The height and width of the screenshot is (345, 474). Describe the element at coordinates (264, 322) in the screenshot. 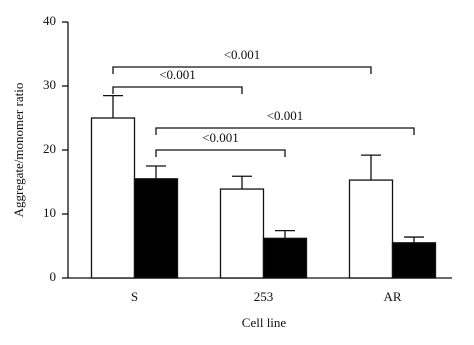

I see `x-axis-label: Cell line` at that location.